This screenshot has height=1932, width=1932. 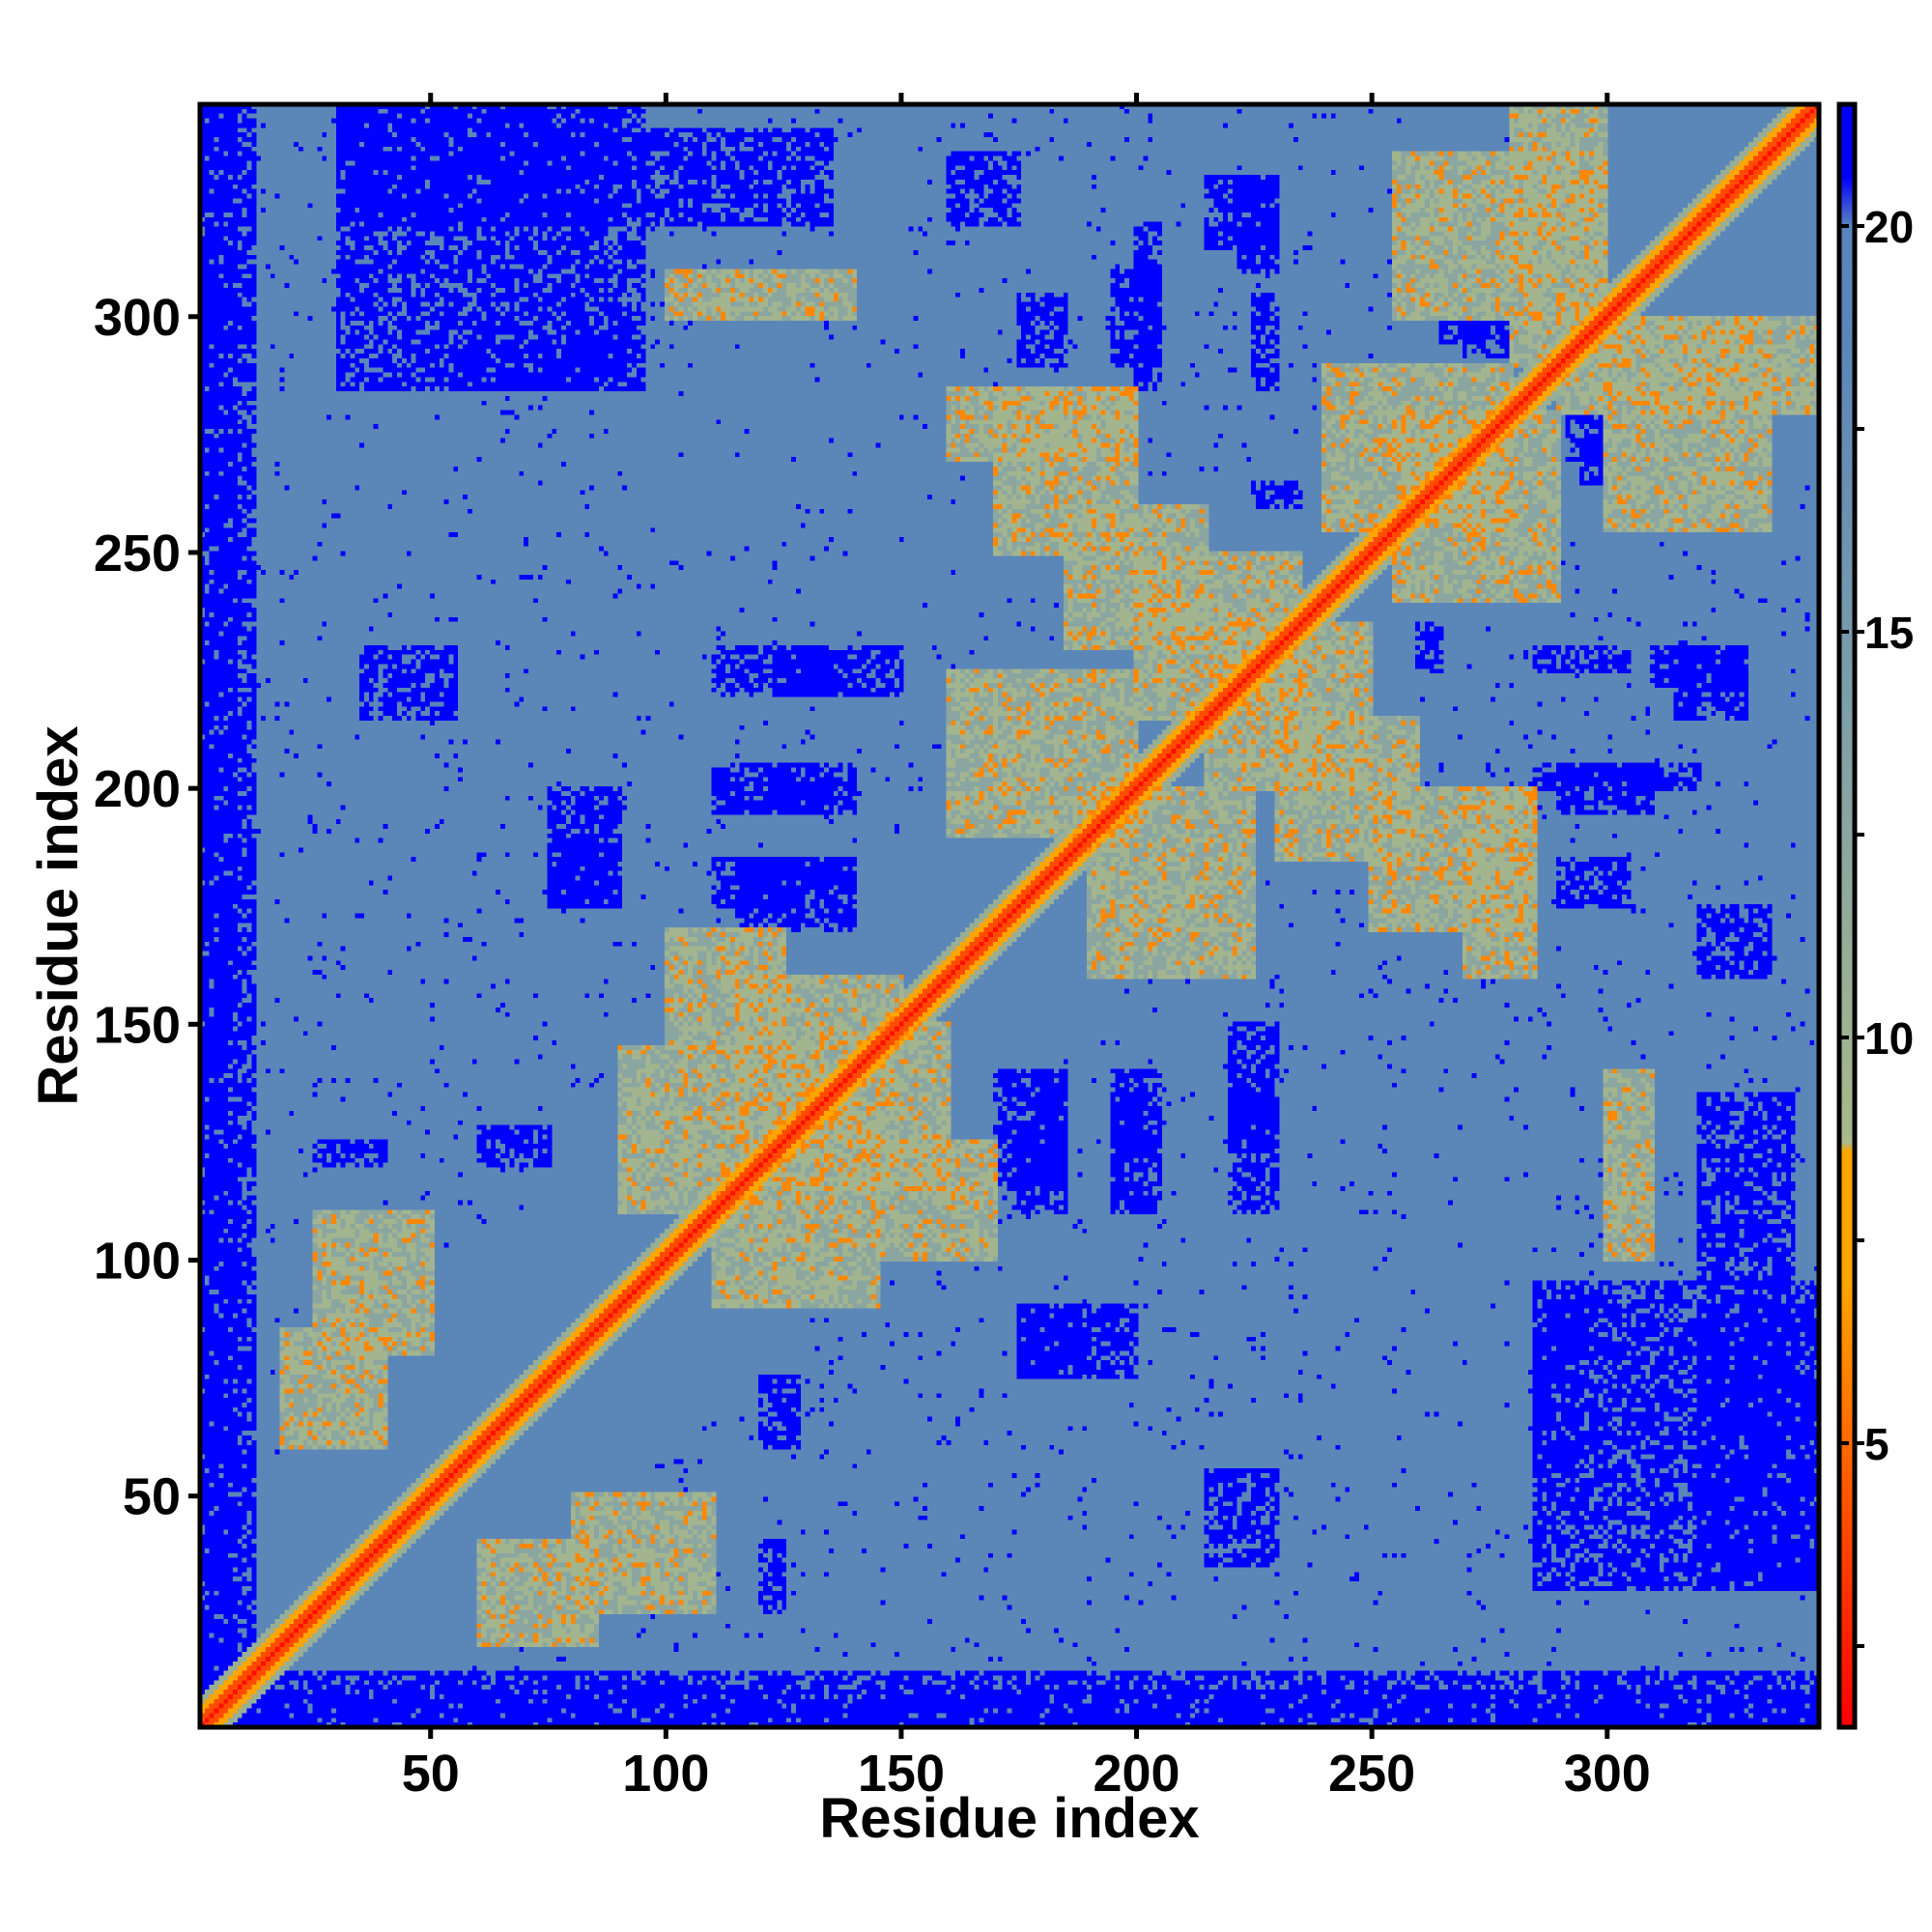 What do you see at coordinates (137, 318) in the screenshot?
I see `y-tick-label: 300` at bounding box center [137, 318].